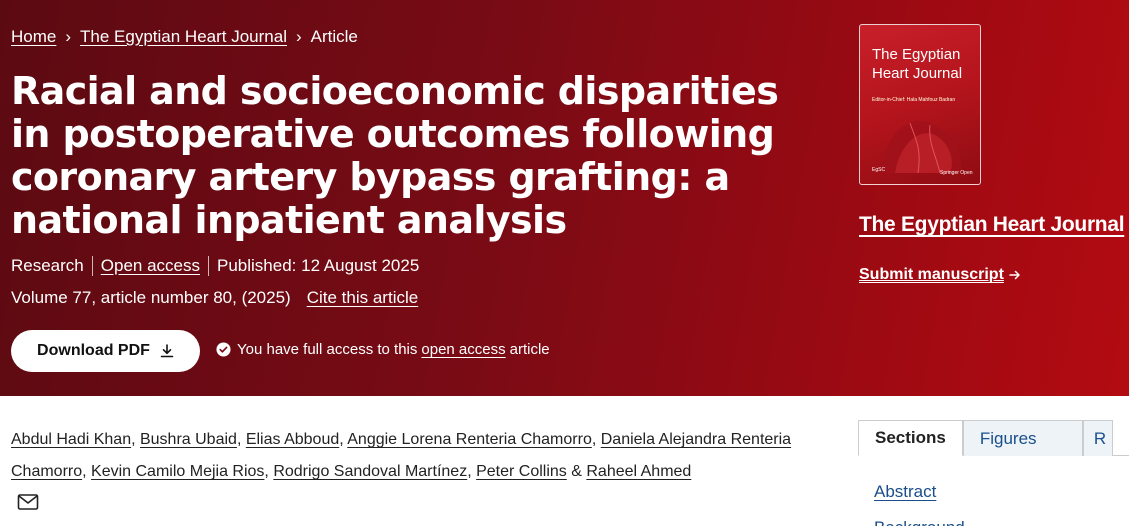 The image size is (1129, 526). What do you see at coordinates (71, 439) in the screenshot?
I see `author-link: Abdul Hadi Khan` at bounding box center [71, 439].